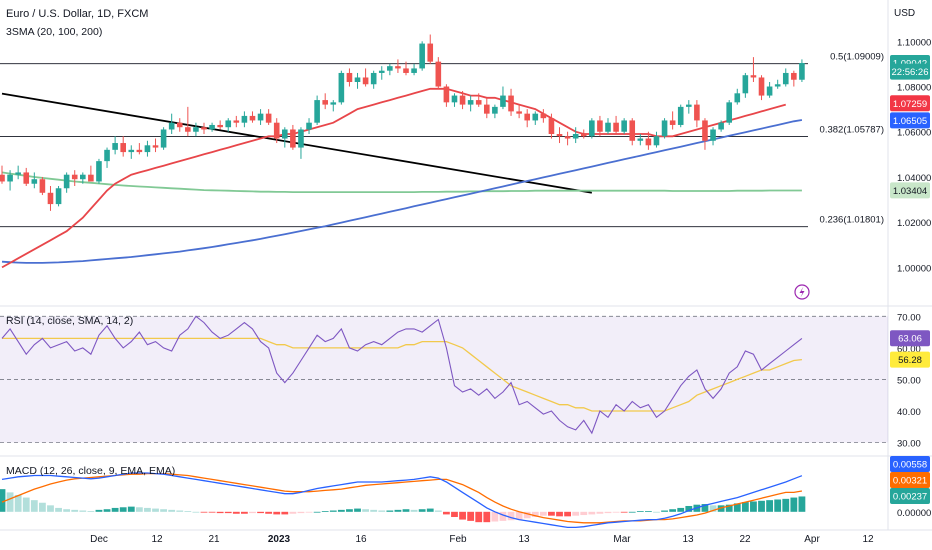  Describe the element at coordinates (910, 121) in the screenshot. I see `value-tag-text: 1.06505` at that location.